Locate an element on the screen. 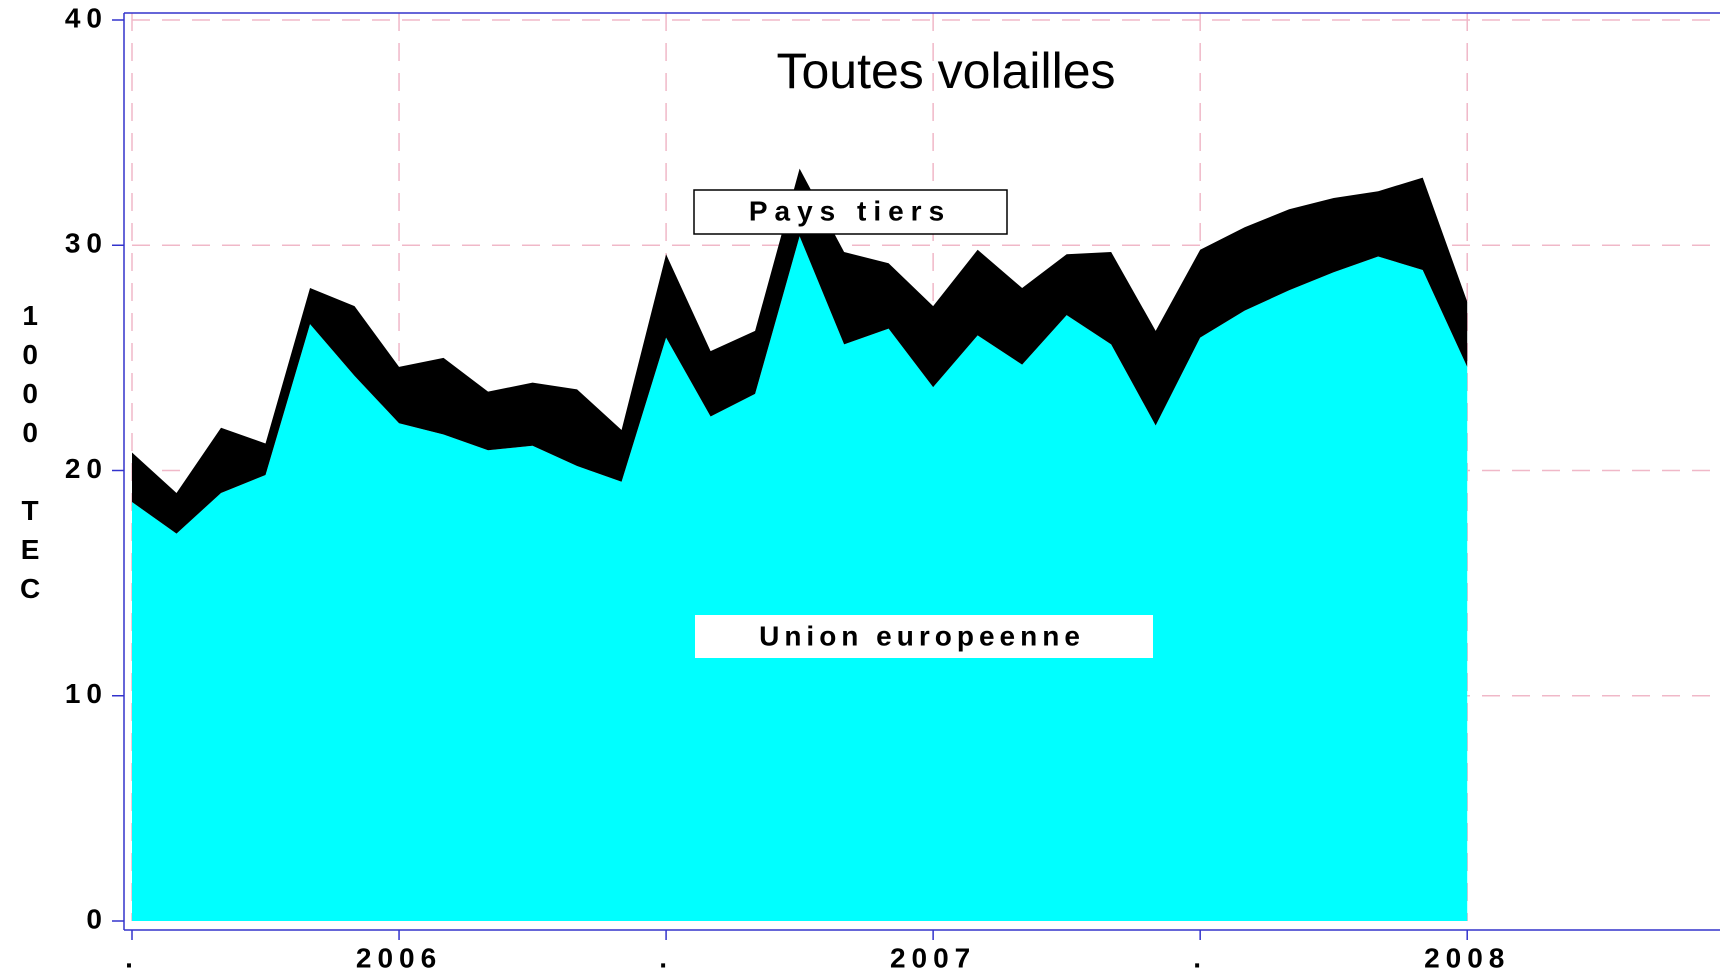  y-tick-label: 10 is located at coordinates (86, 693).